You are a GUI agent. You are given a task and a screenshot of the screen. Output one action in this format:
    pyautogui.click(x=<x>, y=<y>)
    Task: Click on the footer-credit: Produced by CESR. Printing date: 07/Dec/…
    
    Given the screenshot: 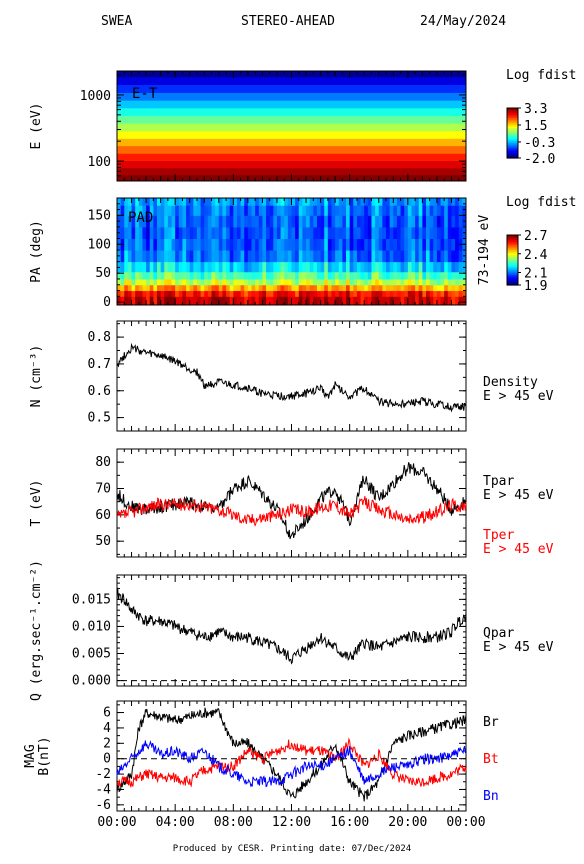 What is the action you would take?
    pyautogui.click(x=292, y=849)
    